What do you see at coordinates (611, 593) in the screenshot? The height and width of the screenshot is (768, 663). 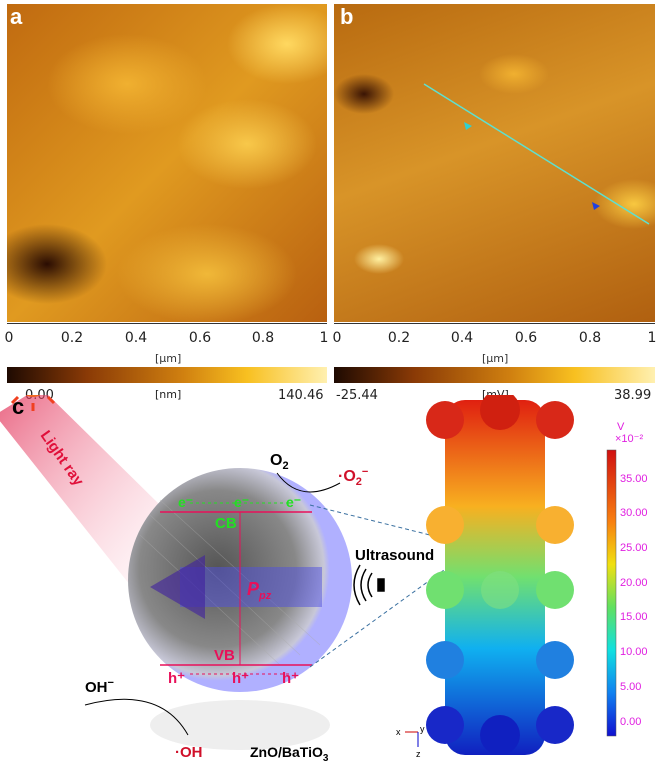 I see `potential-colorbar` at bounding box center [611, 593].